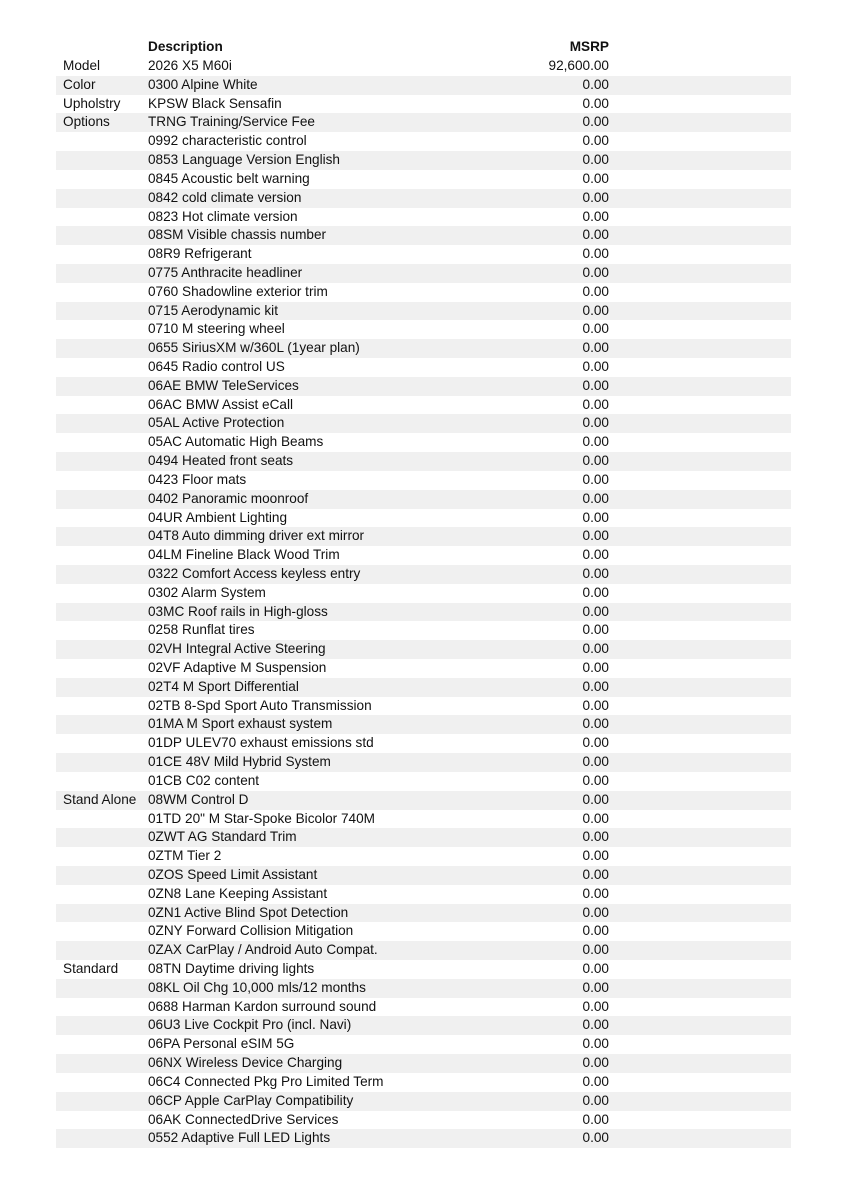 The width and height of the screenshot is (848, 1200). Describe the element at coordinates (227, 141) in the screenshot. I see `row-description: 0992 characteristic control` at that location.